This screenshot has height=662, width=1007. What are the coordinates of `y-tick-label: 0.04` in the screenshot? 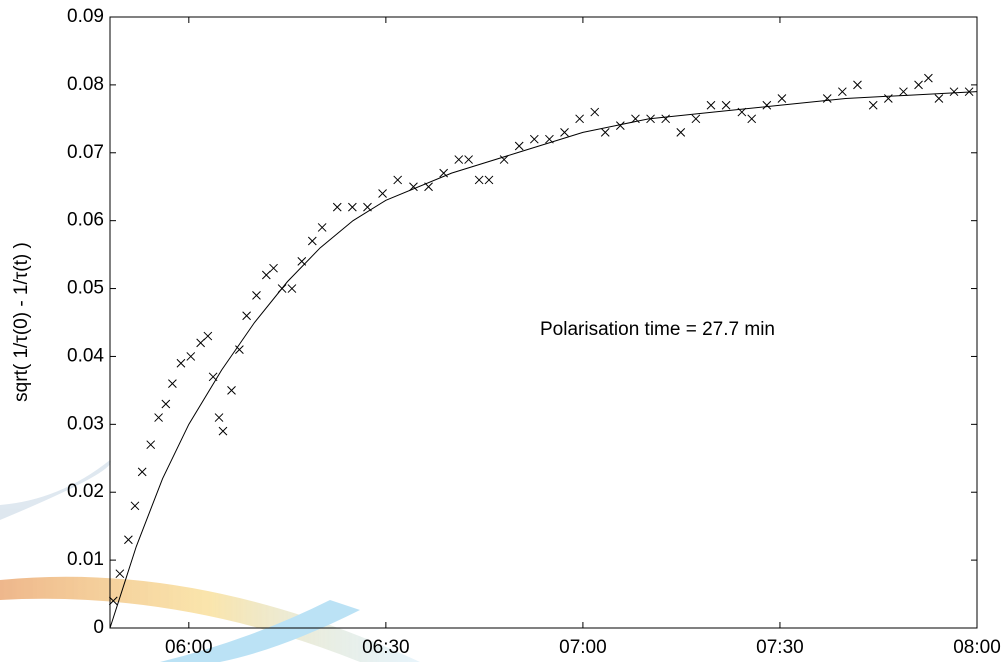 It's located at (85, 355).